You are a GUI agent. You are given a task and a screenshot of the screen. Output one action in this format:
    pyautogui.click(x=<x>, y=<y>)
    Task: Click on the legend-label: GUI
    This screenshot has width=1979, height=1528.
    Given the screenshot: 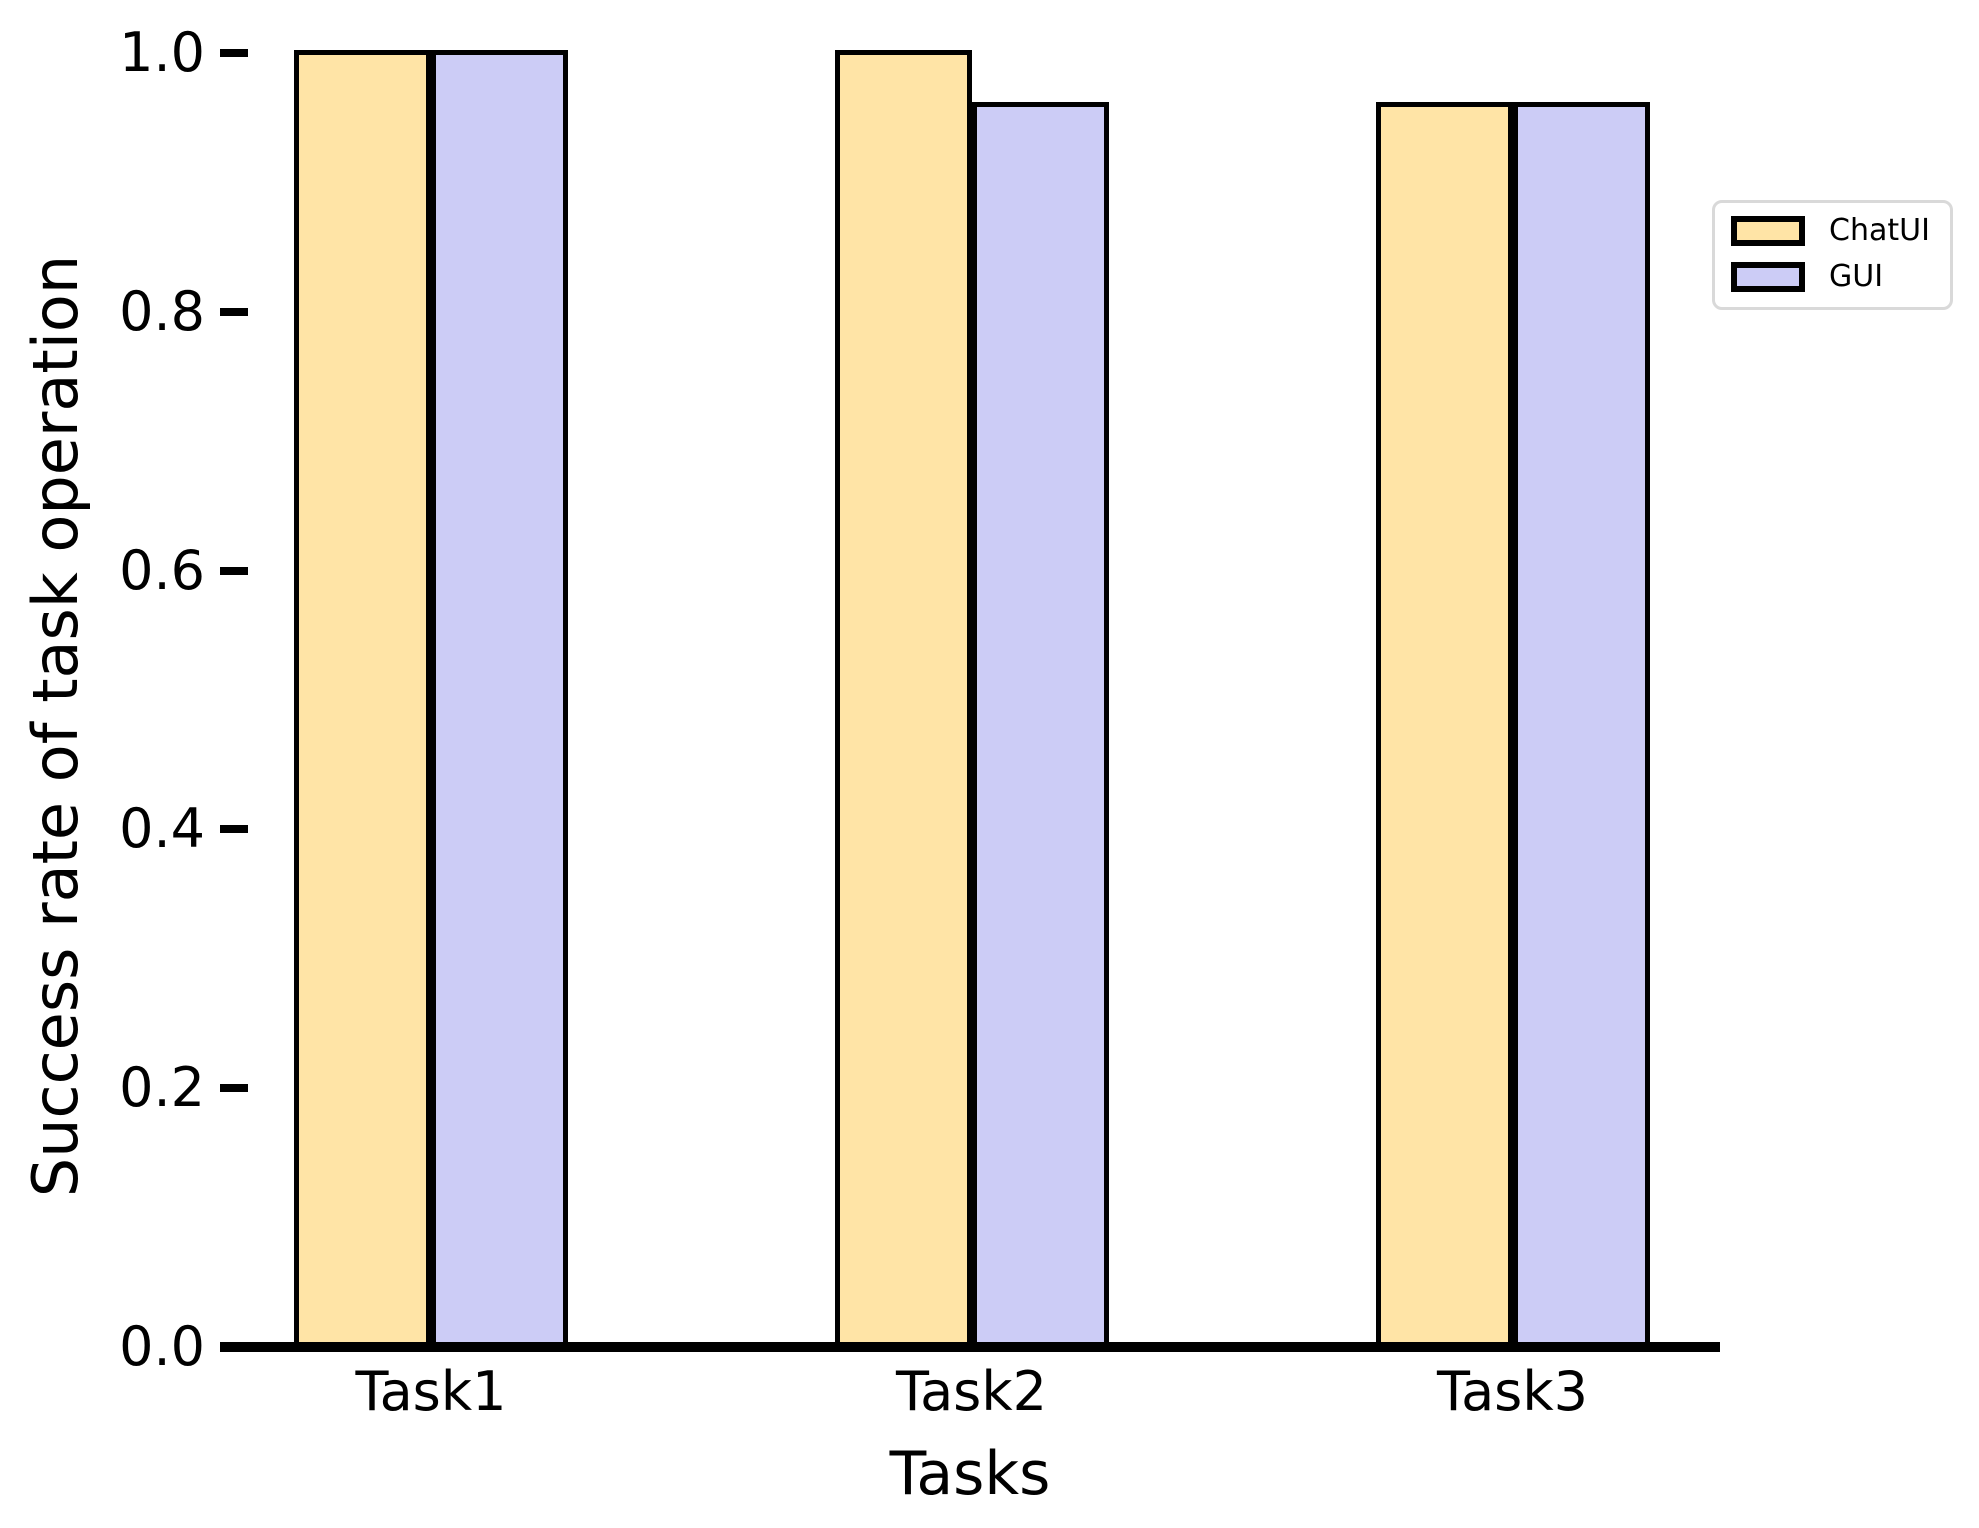 What is the action you would take?
    pyautogui.click(x=1856, y=276)
    